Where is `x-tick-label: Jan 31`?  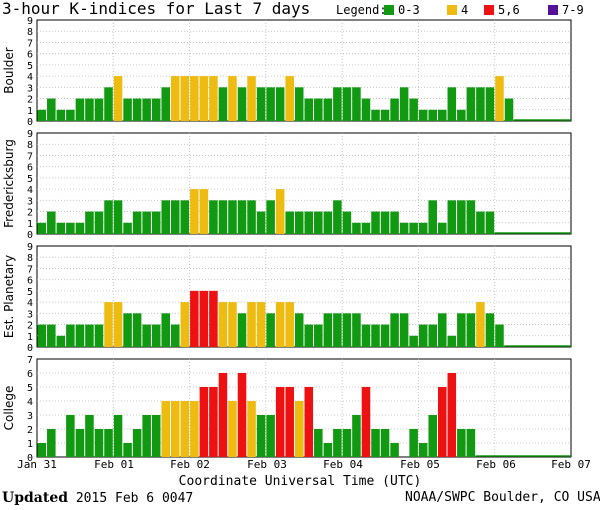
x-tick-label: Jan 31 is located at coordinates (37, 464).